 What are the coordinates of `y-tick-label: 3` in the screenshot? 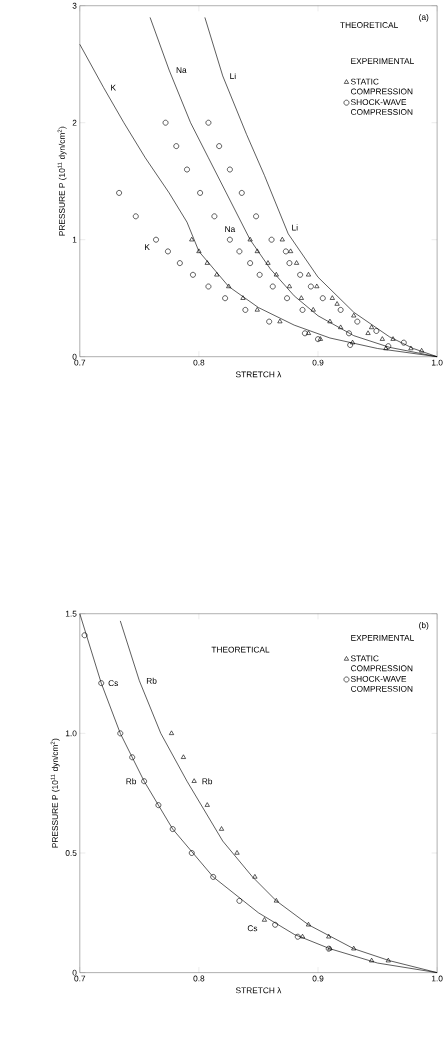 It's located at (74, 5).